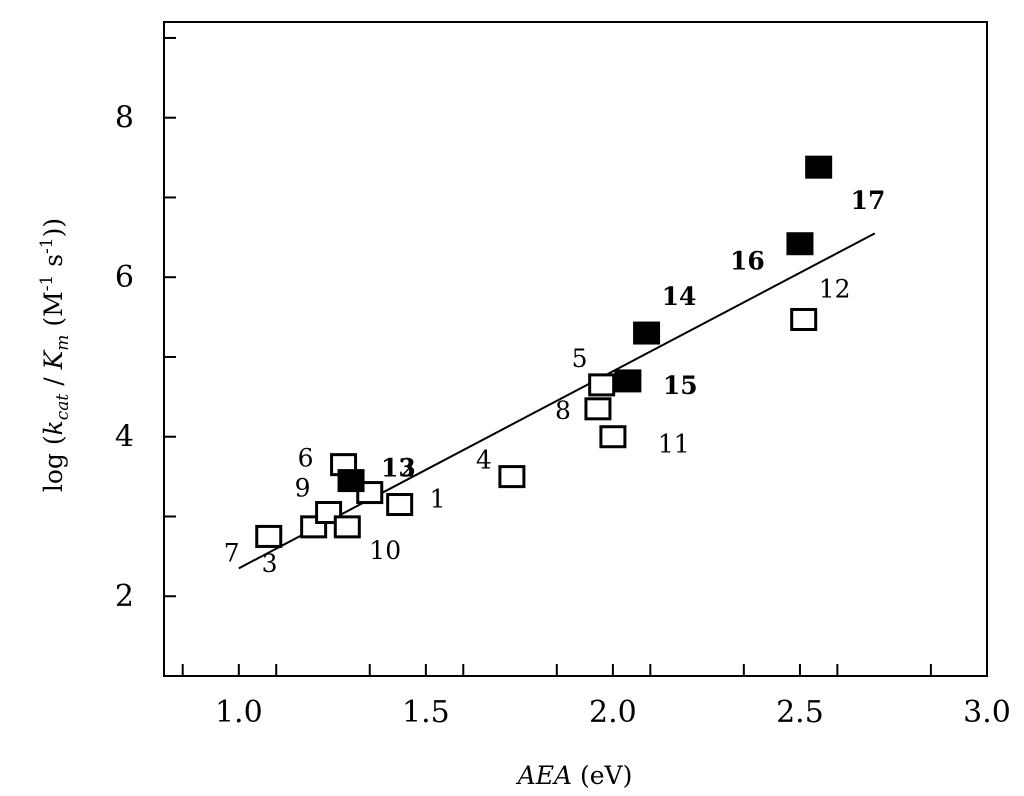 This screenshot has width=1024, height=796. Describe the element at coordinates (124, 118) in the screenshot. I see `y-tick-label: 8` at that location.